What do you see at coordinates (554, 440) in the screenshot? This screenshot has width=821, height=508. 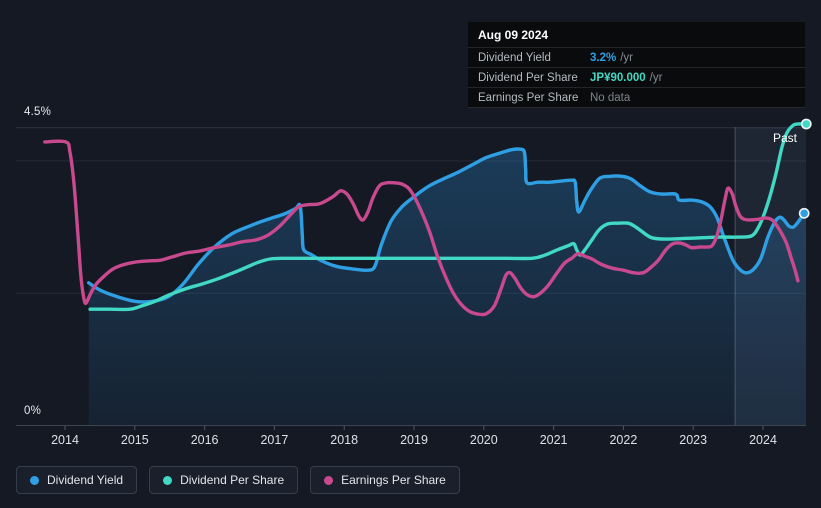 I see `x-axis-label: 2021` at bounding box center [554, 440].